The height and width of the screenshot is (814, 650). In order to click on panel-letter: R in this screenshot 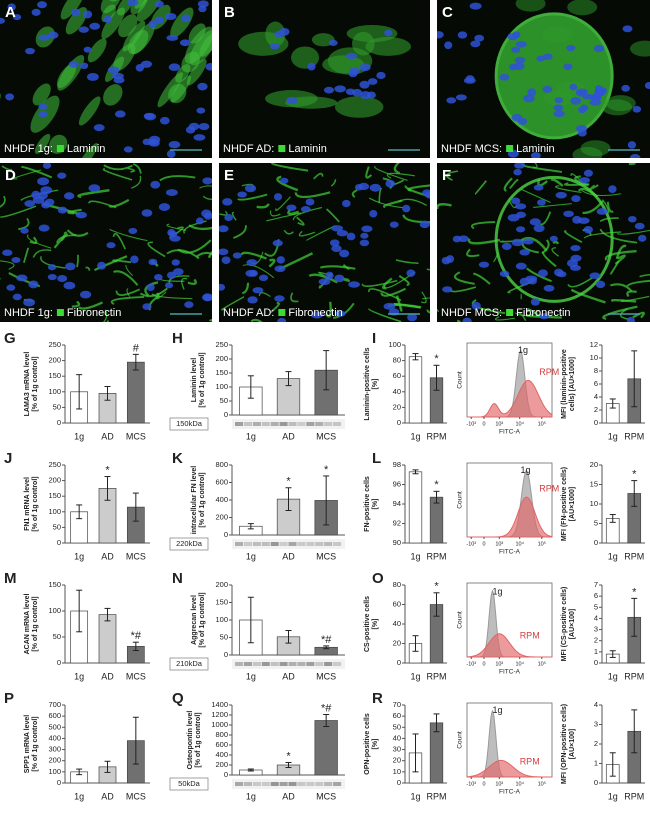, I will do `click(377, 698)`.